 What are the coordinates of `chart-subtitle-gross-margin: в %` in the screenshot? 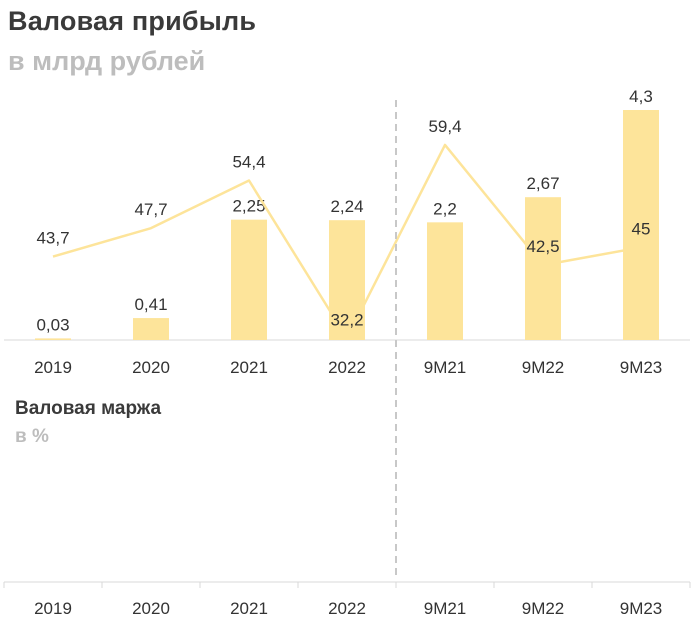 It's located at (32, 436).